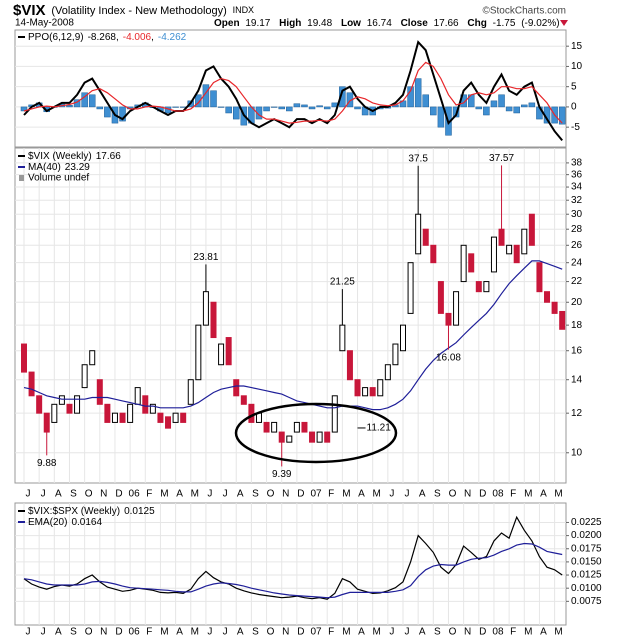  I want to click on y-tick-label: 30, so click(577, 214).